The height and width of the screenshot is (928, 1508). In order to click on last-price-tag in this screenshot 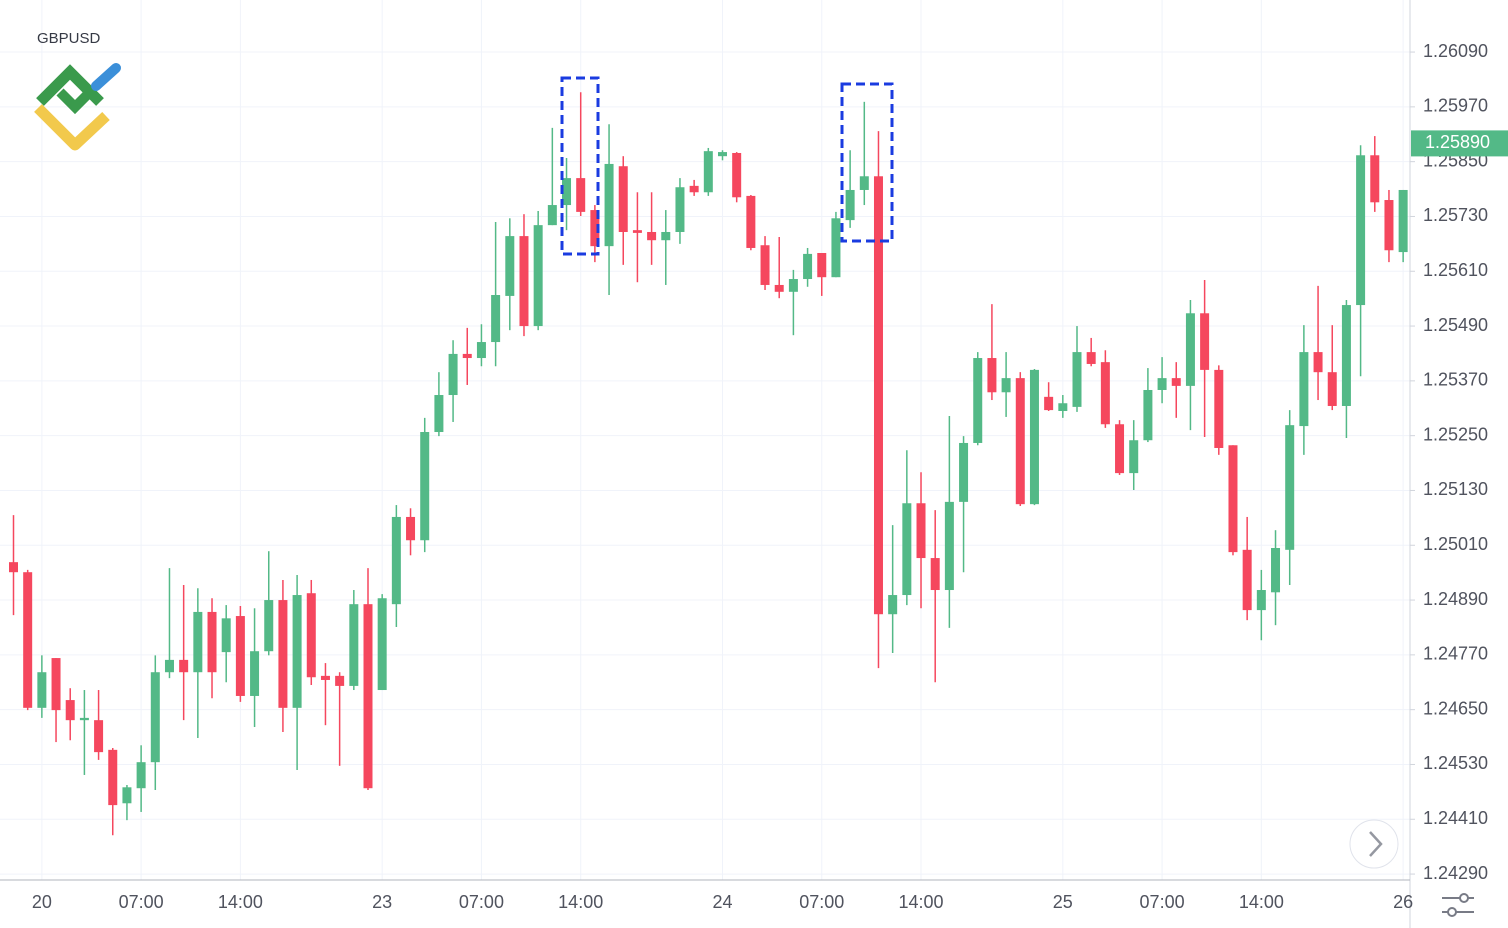, I will do `click(1459, 143)`.